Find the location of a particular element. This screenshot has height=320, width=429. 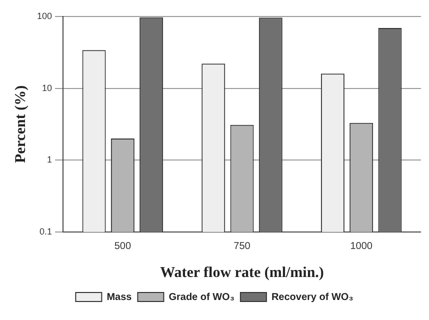

x-tick-label: 1000 is located at coordinates (361, 246).